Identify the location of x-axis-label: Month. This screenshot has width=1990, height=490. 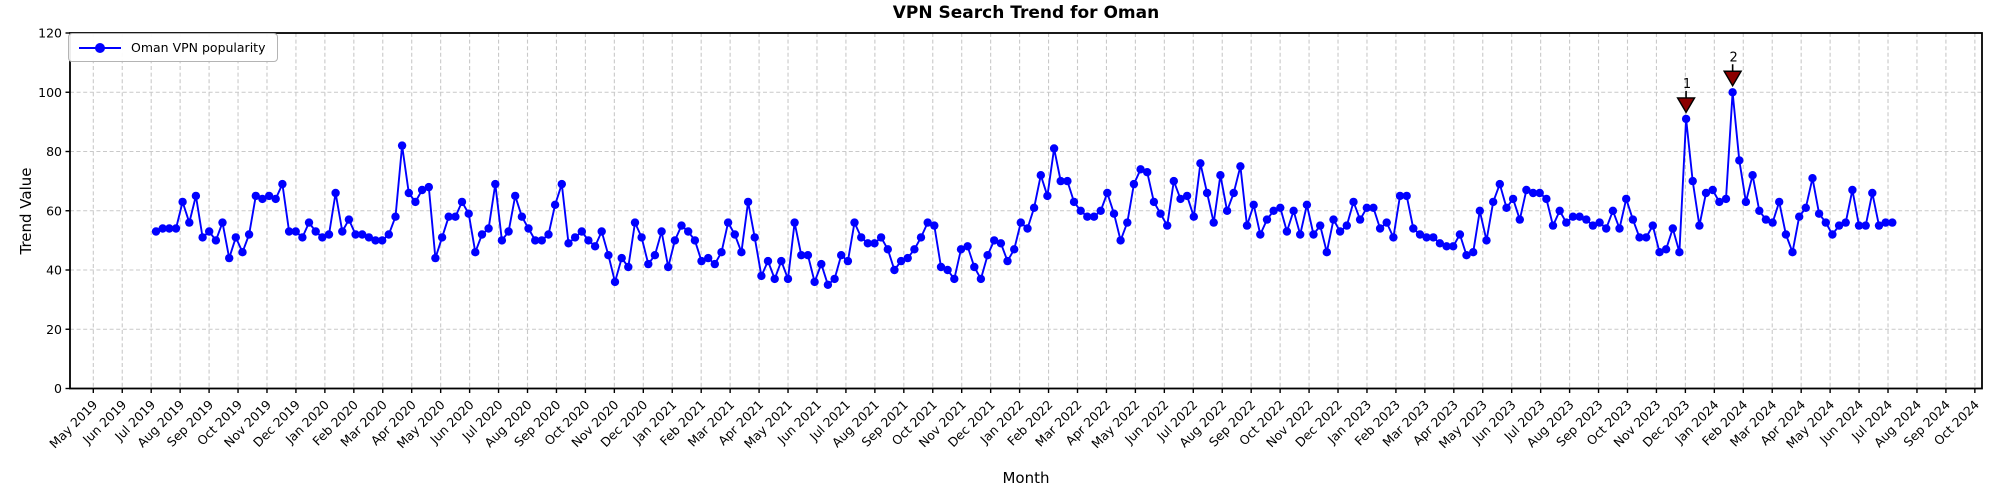
(1026, 478).